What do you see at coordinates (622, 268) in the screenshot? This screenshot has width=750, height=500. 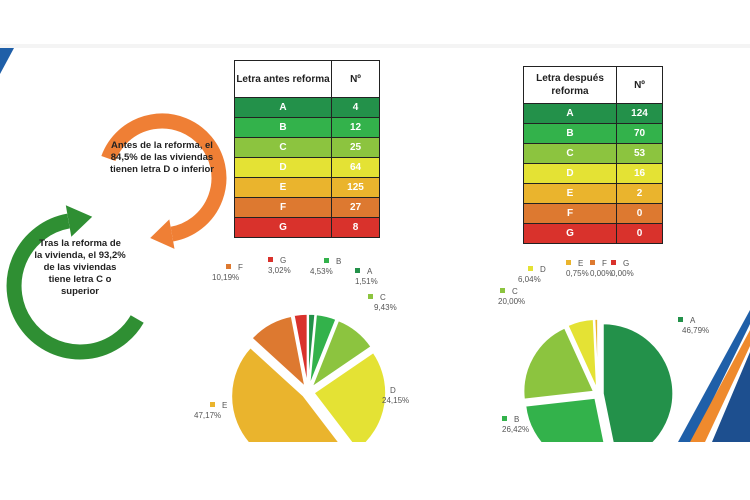 I see `pie3-label-g: G0,00%` at bounding box center [622, 268].